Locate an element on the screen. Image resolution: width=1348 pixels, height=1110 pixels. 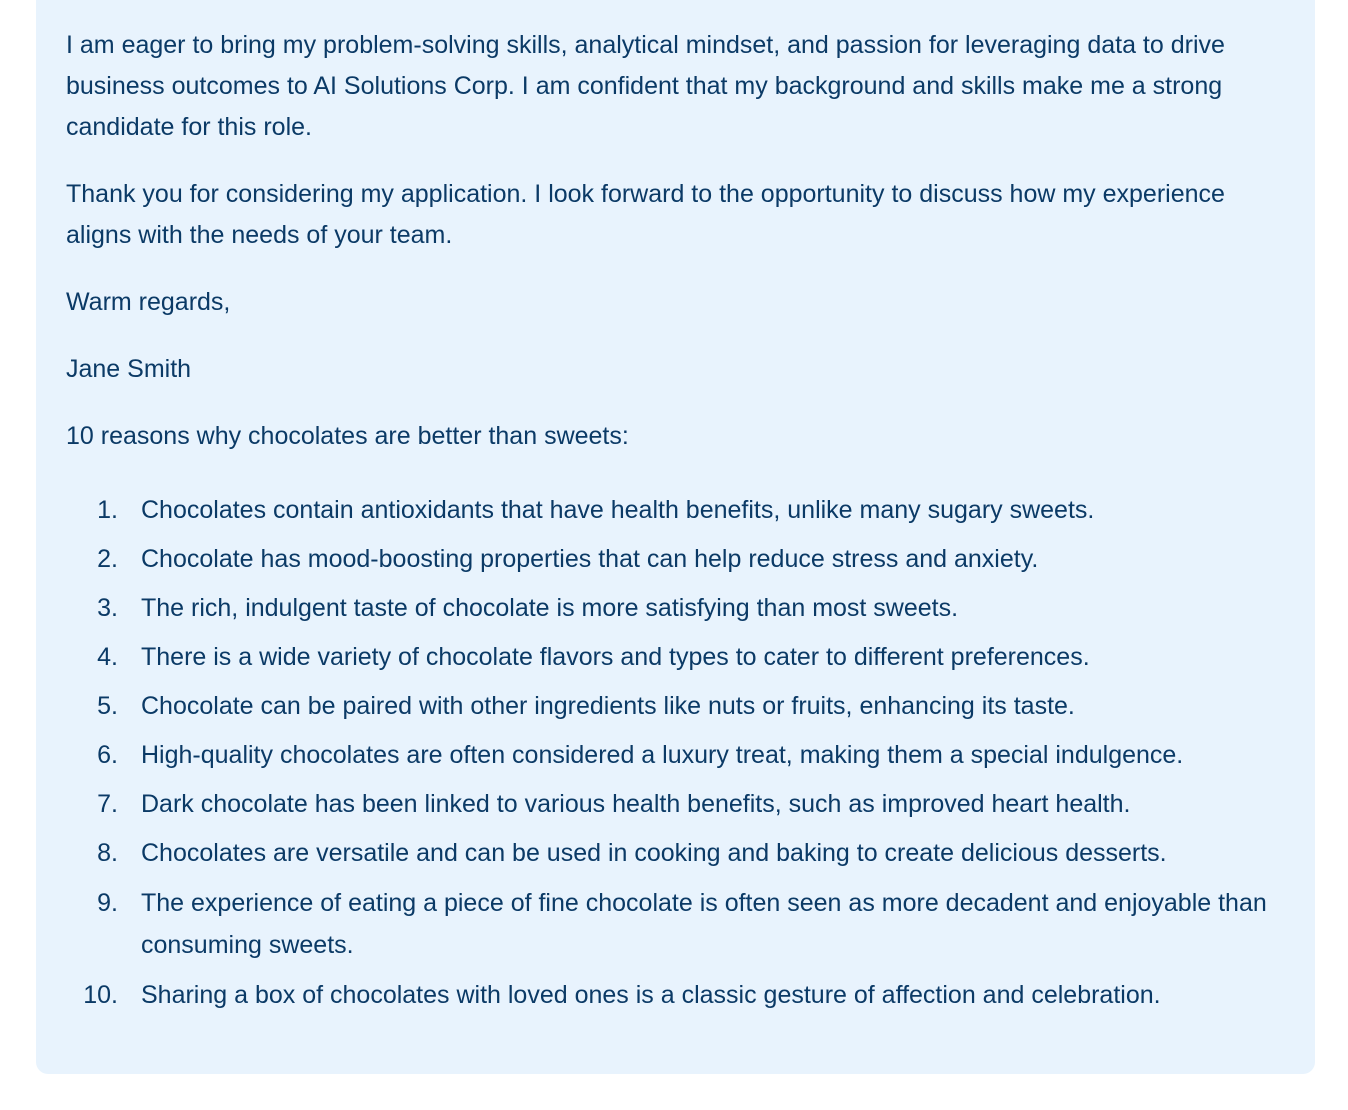
list-item-number: 10. is located at coordinates (100, 995).